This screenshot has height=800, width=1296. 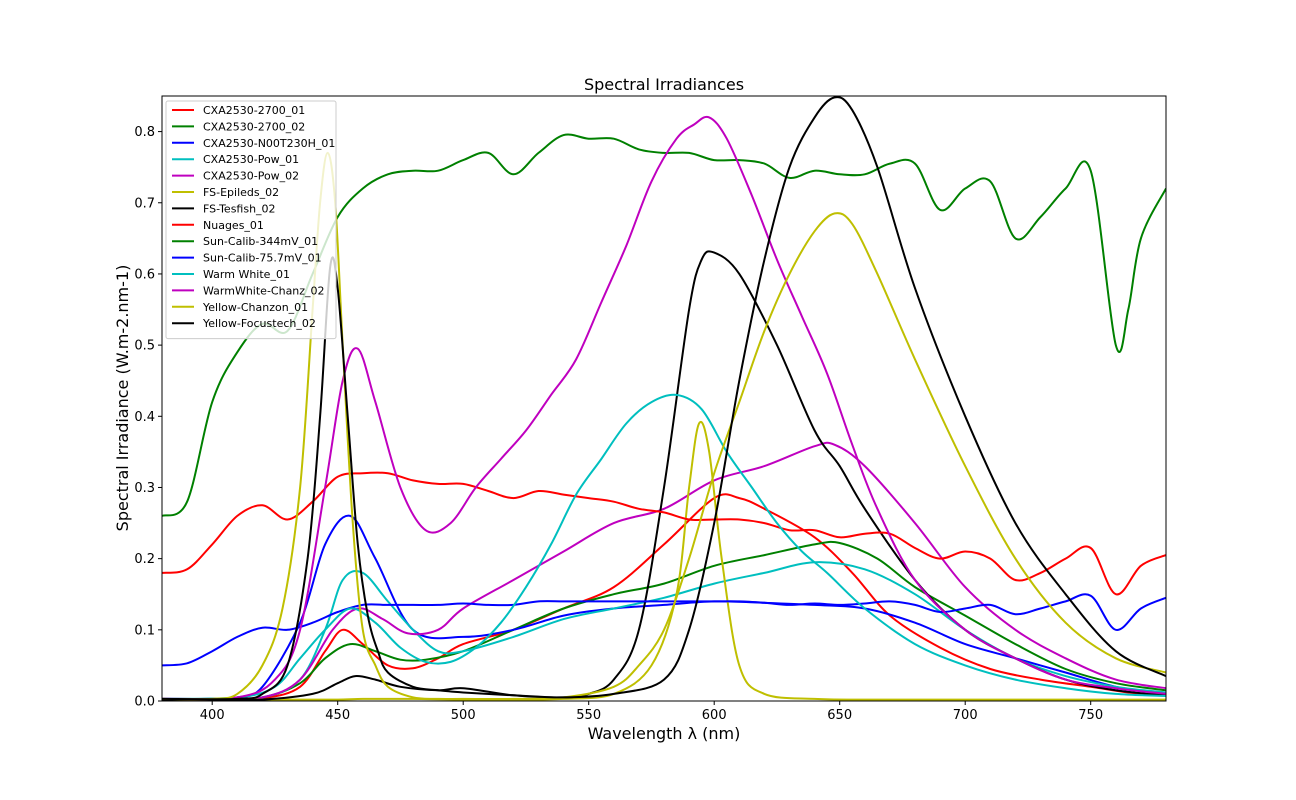 I want to click on x-tick-label: 600, so click(x=714, y=715).